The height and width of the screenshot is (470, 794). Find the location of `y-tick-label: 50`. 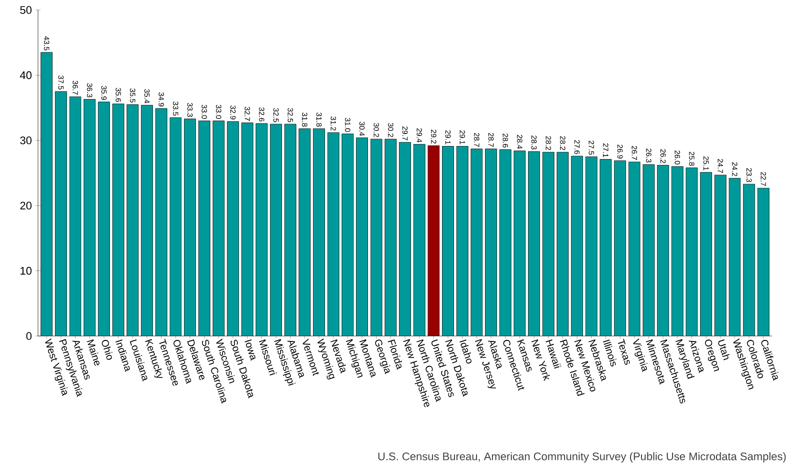

y-tick-label: 50 is located at coordinates (26, 10).